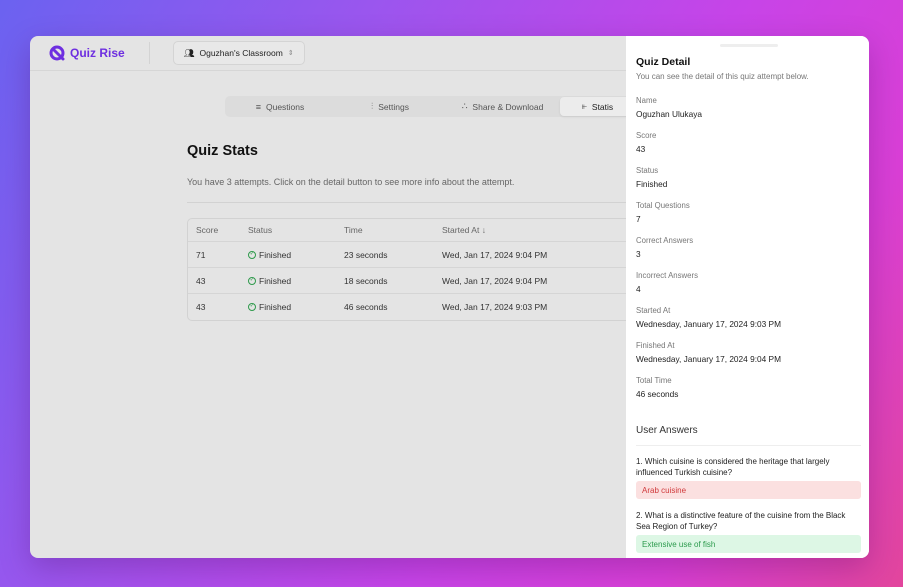 This screenshot has width=903, height=587. What do you see at coordinates (464, 230) in the screenshot?
I see `header-started-at: Started At ↓` at bounding box center [464, 230].